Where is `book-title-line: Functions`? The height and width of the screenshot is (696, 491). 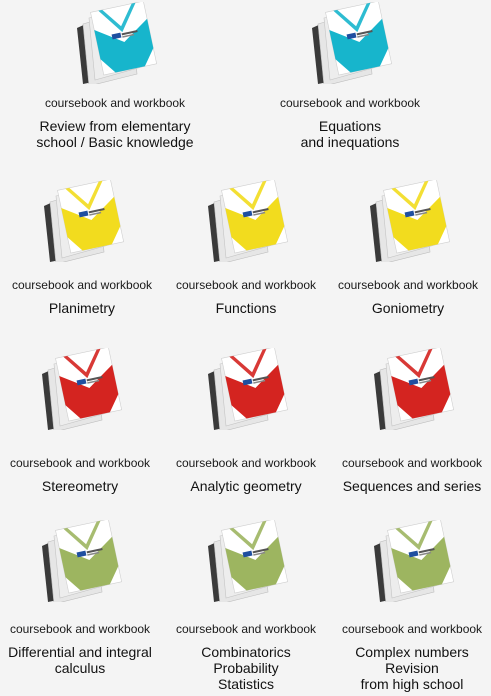
book-title-line: Functions is located at coordinates (246, 308).